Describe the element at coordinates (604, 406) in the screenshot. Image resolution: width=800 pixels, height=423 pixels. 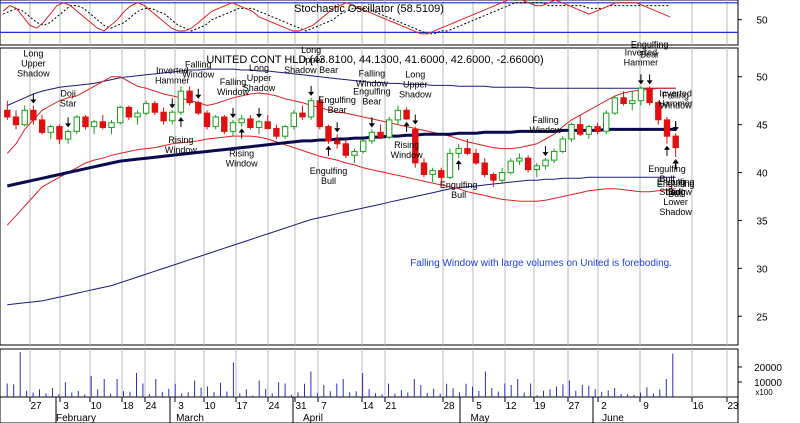
I see `x-tick-label: 2` at that location.